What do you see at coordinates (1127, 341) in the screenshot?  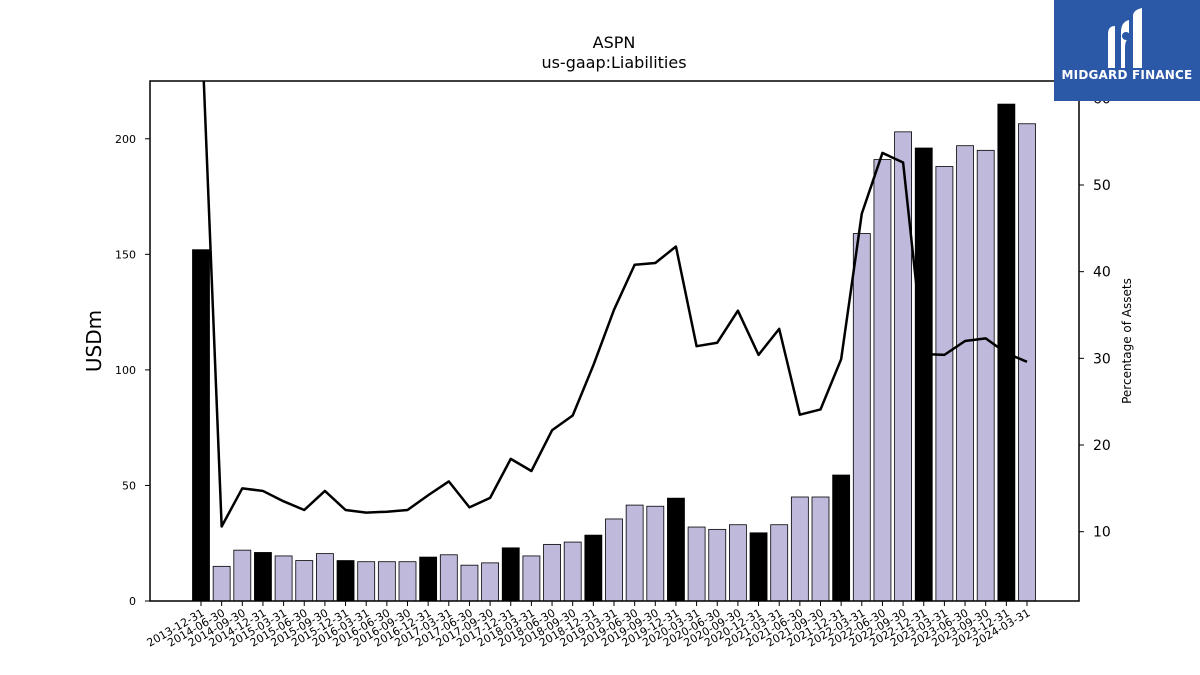 I see `y2-axis-label: Percentage of Assets` at bounding box center [1127, 341].